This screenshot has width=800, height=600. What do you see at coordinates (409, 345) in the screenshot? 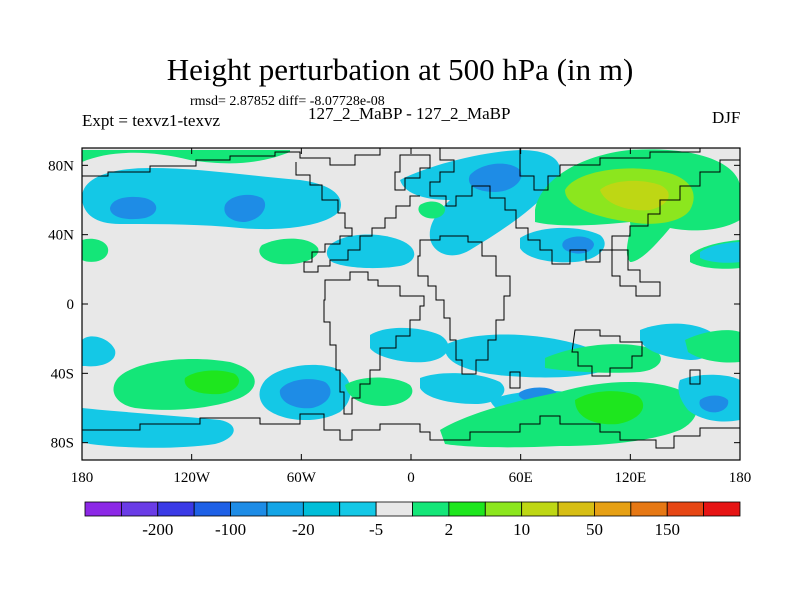
I see `fill-sam-cyan` at bounding box center [409, 345].